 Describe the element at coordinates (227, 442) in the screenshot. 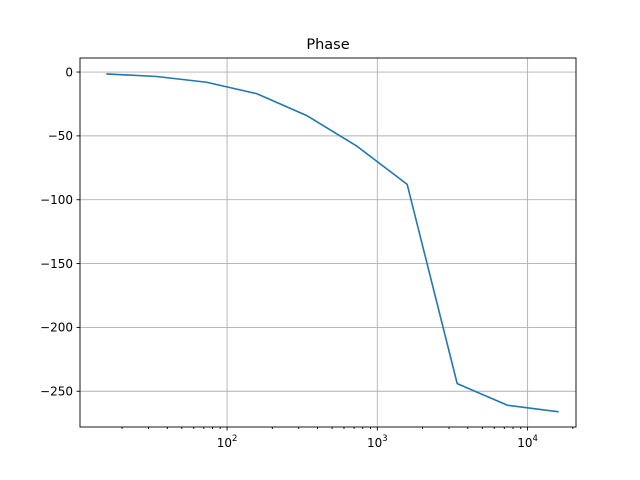

I see `x-tick-label: 10²` at that location.